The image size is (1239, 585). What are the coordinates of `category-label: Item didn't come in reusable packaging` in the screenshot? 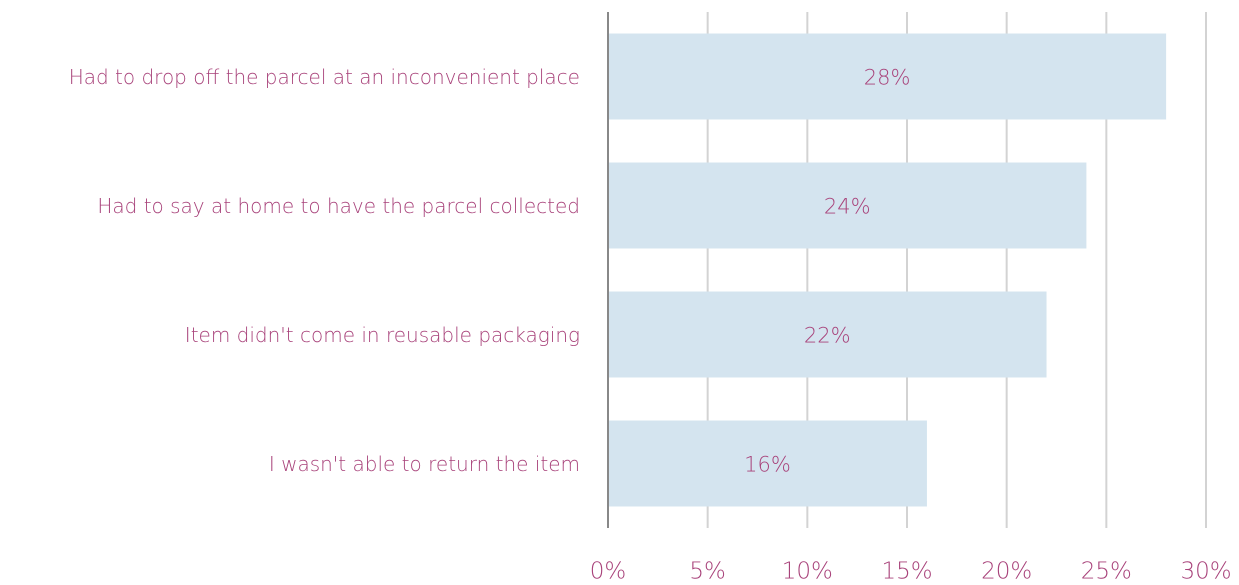 It's located at (290, 335).